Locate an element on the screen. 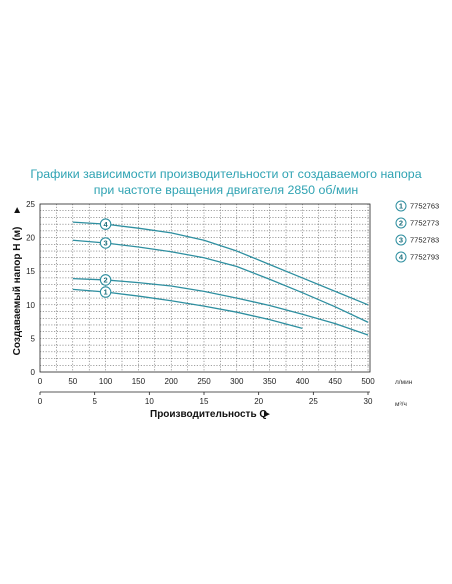 The image size is (452, 584). curve-layer: 1 2 3 4 is located at coordinates (220, 277).